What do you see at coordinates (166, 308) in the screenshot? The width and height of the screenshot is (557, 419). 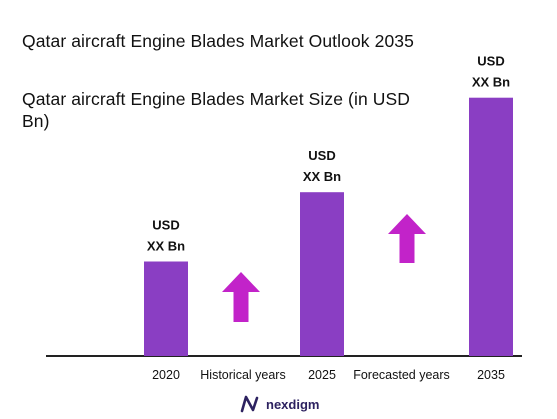 I see `bar-2020` at bounding box center [166, 308].